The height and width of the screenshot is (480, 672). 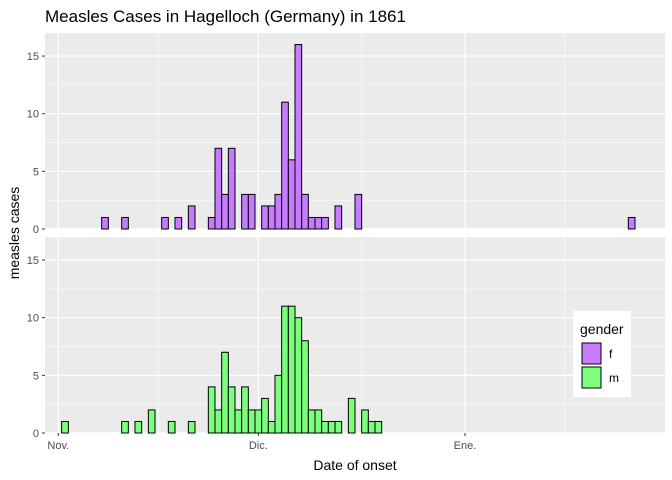 What do you see at coordinates (602, 329) in the screenshot?
I see `legend-title: gender` at bounding box center [602, 329].